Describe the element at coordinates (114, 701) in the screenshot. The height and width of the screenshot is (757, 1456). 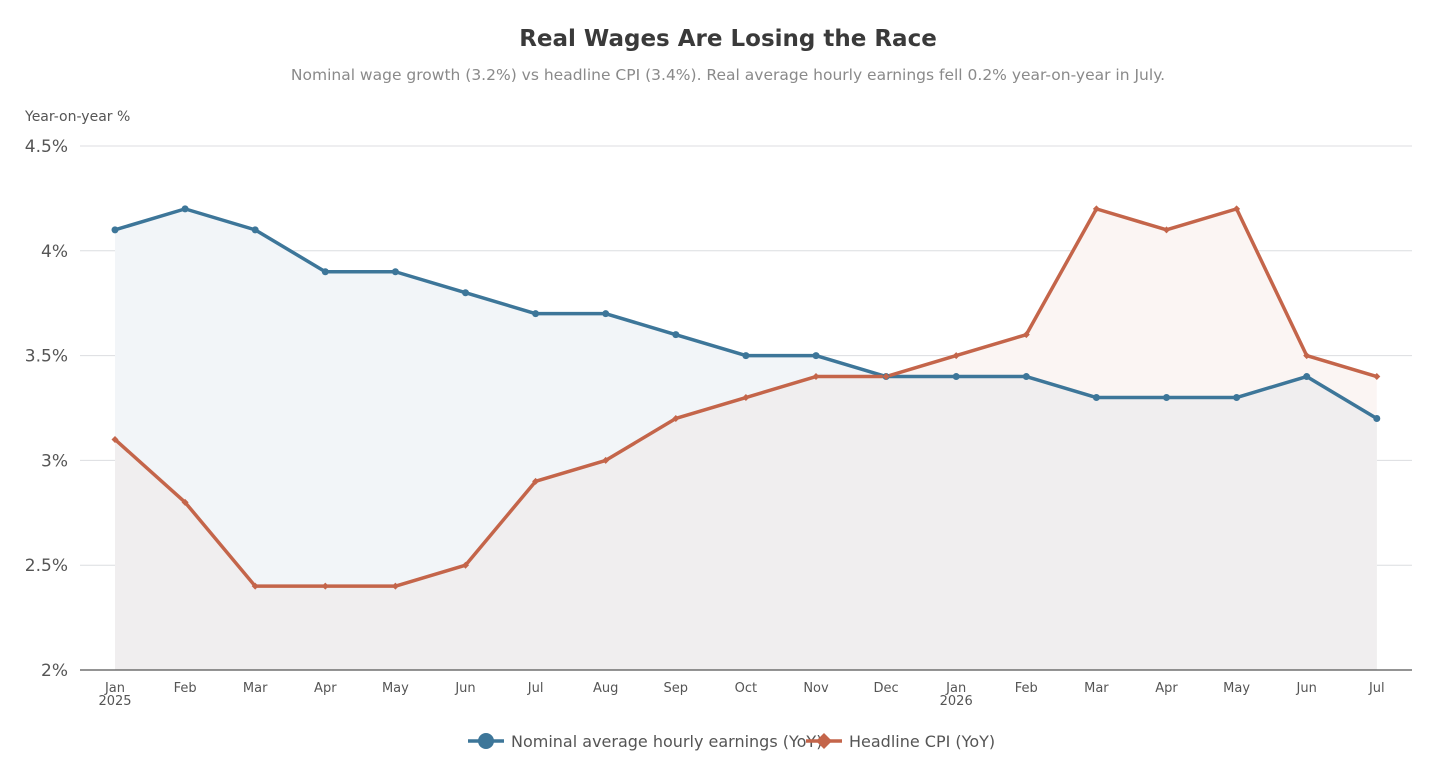
I see `x-tick-year-label: 2025` at that location.